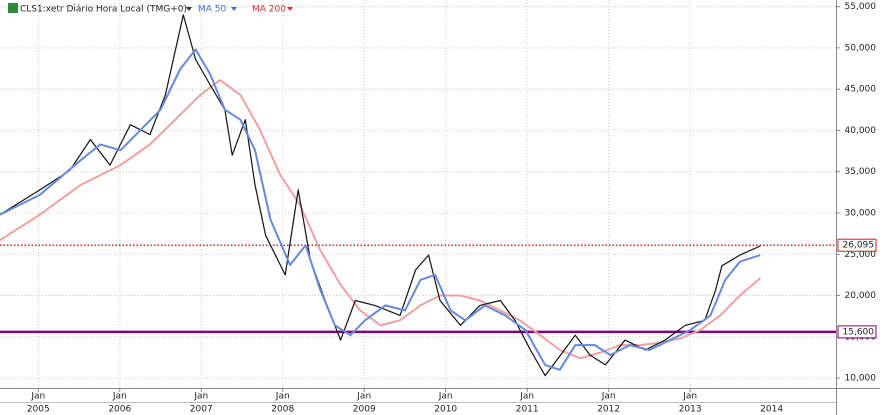 The height and width of the screenshot is (415, 880). I want to click on legend-label: CLS1:xetr Diário Hora Local (TMG+0), so click(103, 10).